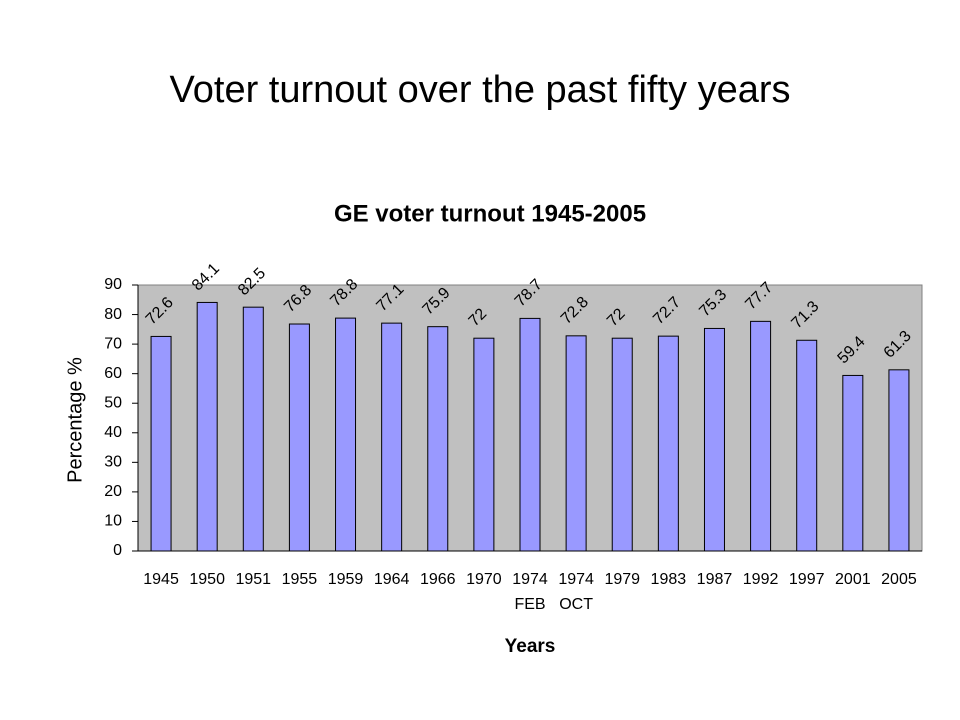  What do you see at coordinates (899, 579) in the screenshot?
I see `x-tick-label: 2005` at bounding box center [899, 579].